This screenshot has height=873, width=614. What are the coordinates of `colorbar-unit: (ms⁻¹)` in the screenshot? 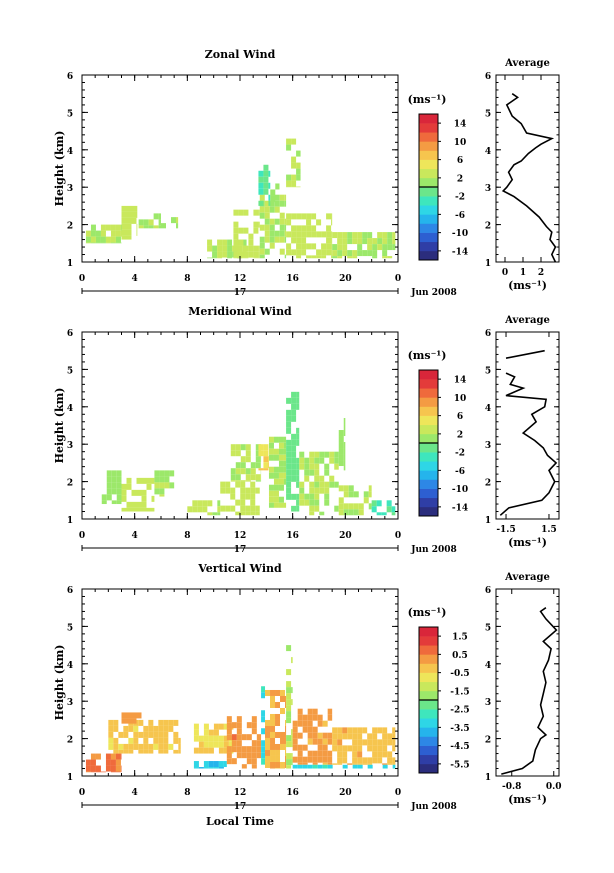 It's located at (427, 612).